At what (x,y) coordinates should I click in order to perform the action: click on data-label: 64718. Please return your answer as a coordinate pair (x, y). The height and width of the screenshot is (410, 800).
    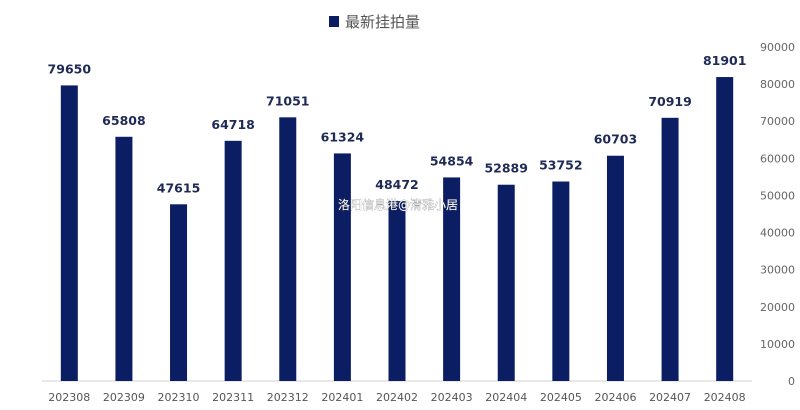
    Looking at the image, I should click on (233, 124).